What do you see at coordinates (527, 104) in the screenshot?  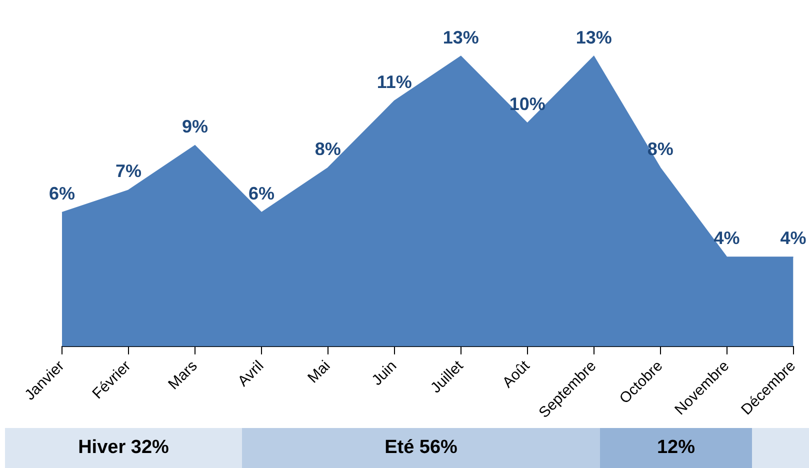 I see `data-label: 10%` at bounding box center [527, 104].